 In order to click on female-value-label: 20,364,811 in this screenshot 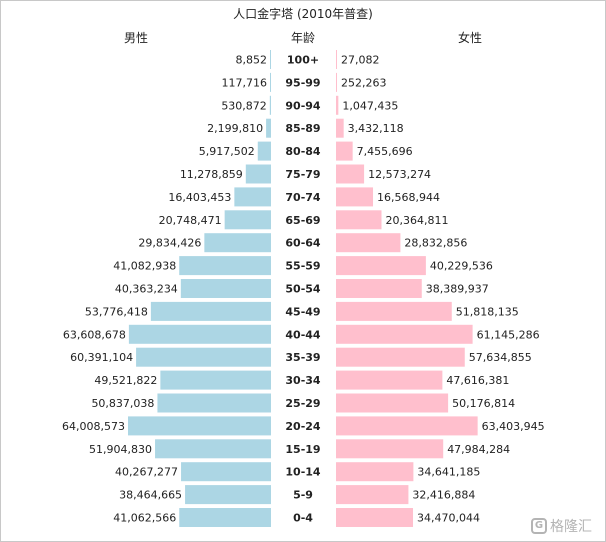, I will do `click(416, 220)`.